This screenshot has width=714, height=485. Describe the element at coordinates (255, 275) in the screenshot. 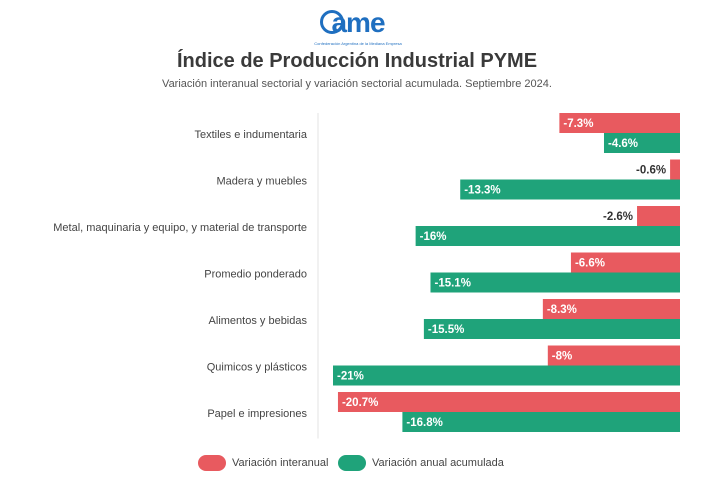

I see `category-label: Promedio ponderado` at that location.